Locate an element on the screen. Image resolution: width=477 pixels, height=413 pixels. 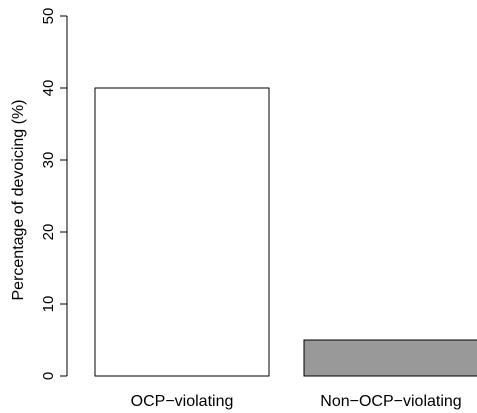
y-axis-title: Percentage of devoicing (%) is located at coordinates (18, 200).